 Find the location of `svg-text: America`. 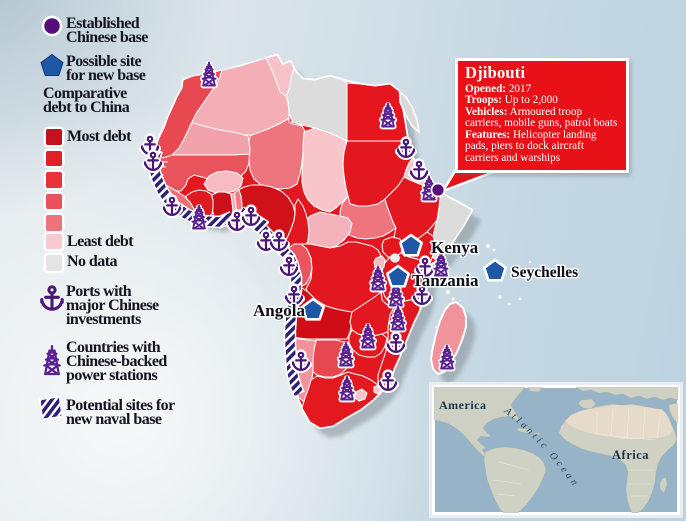

svg-text: America is located at coordinates (462, 405).